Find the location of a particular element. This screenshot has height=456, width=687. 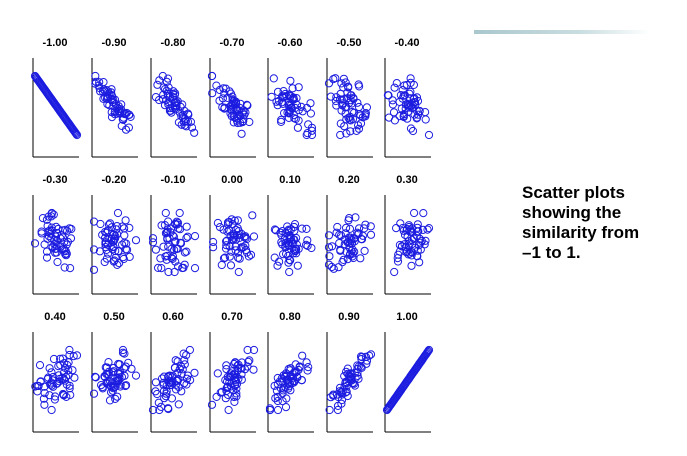

panel-title: 0.60 is located at coordinates (172, 317).